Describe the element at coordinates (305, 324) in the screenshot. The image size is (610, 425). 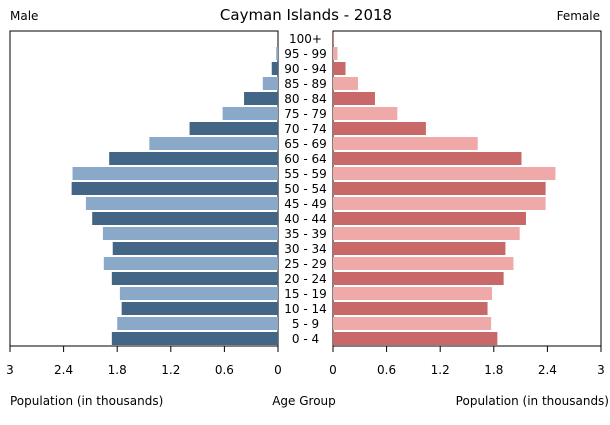
I see `age-group-label: 5 - 9` at that location.